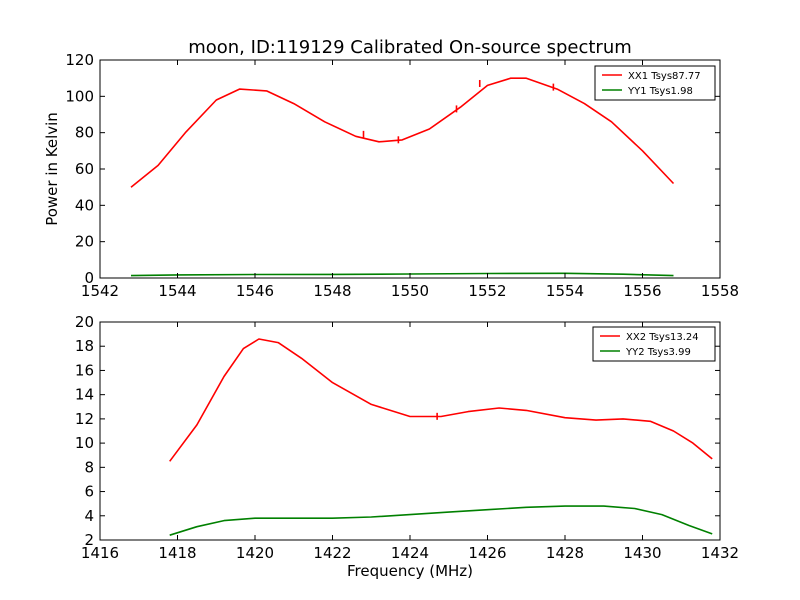 The image size is (800, 600). I want to click on y-axis-label: Power in Kelvin, so click(52, 169).